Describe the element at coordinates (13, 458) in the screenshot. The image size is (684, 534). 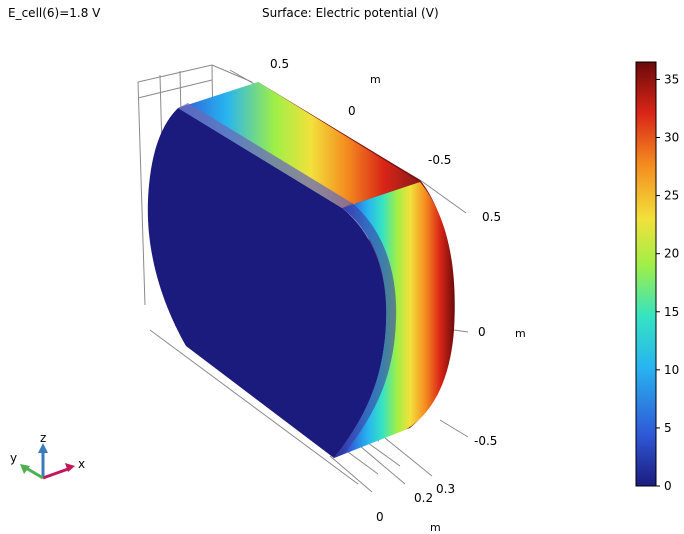
I see `y-axis-letter: y` at that location.